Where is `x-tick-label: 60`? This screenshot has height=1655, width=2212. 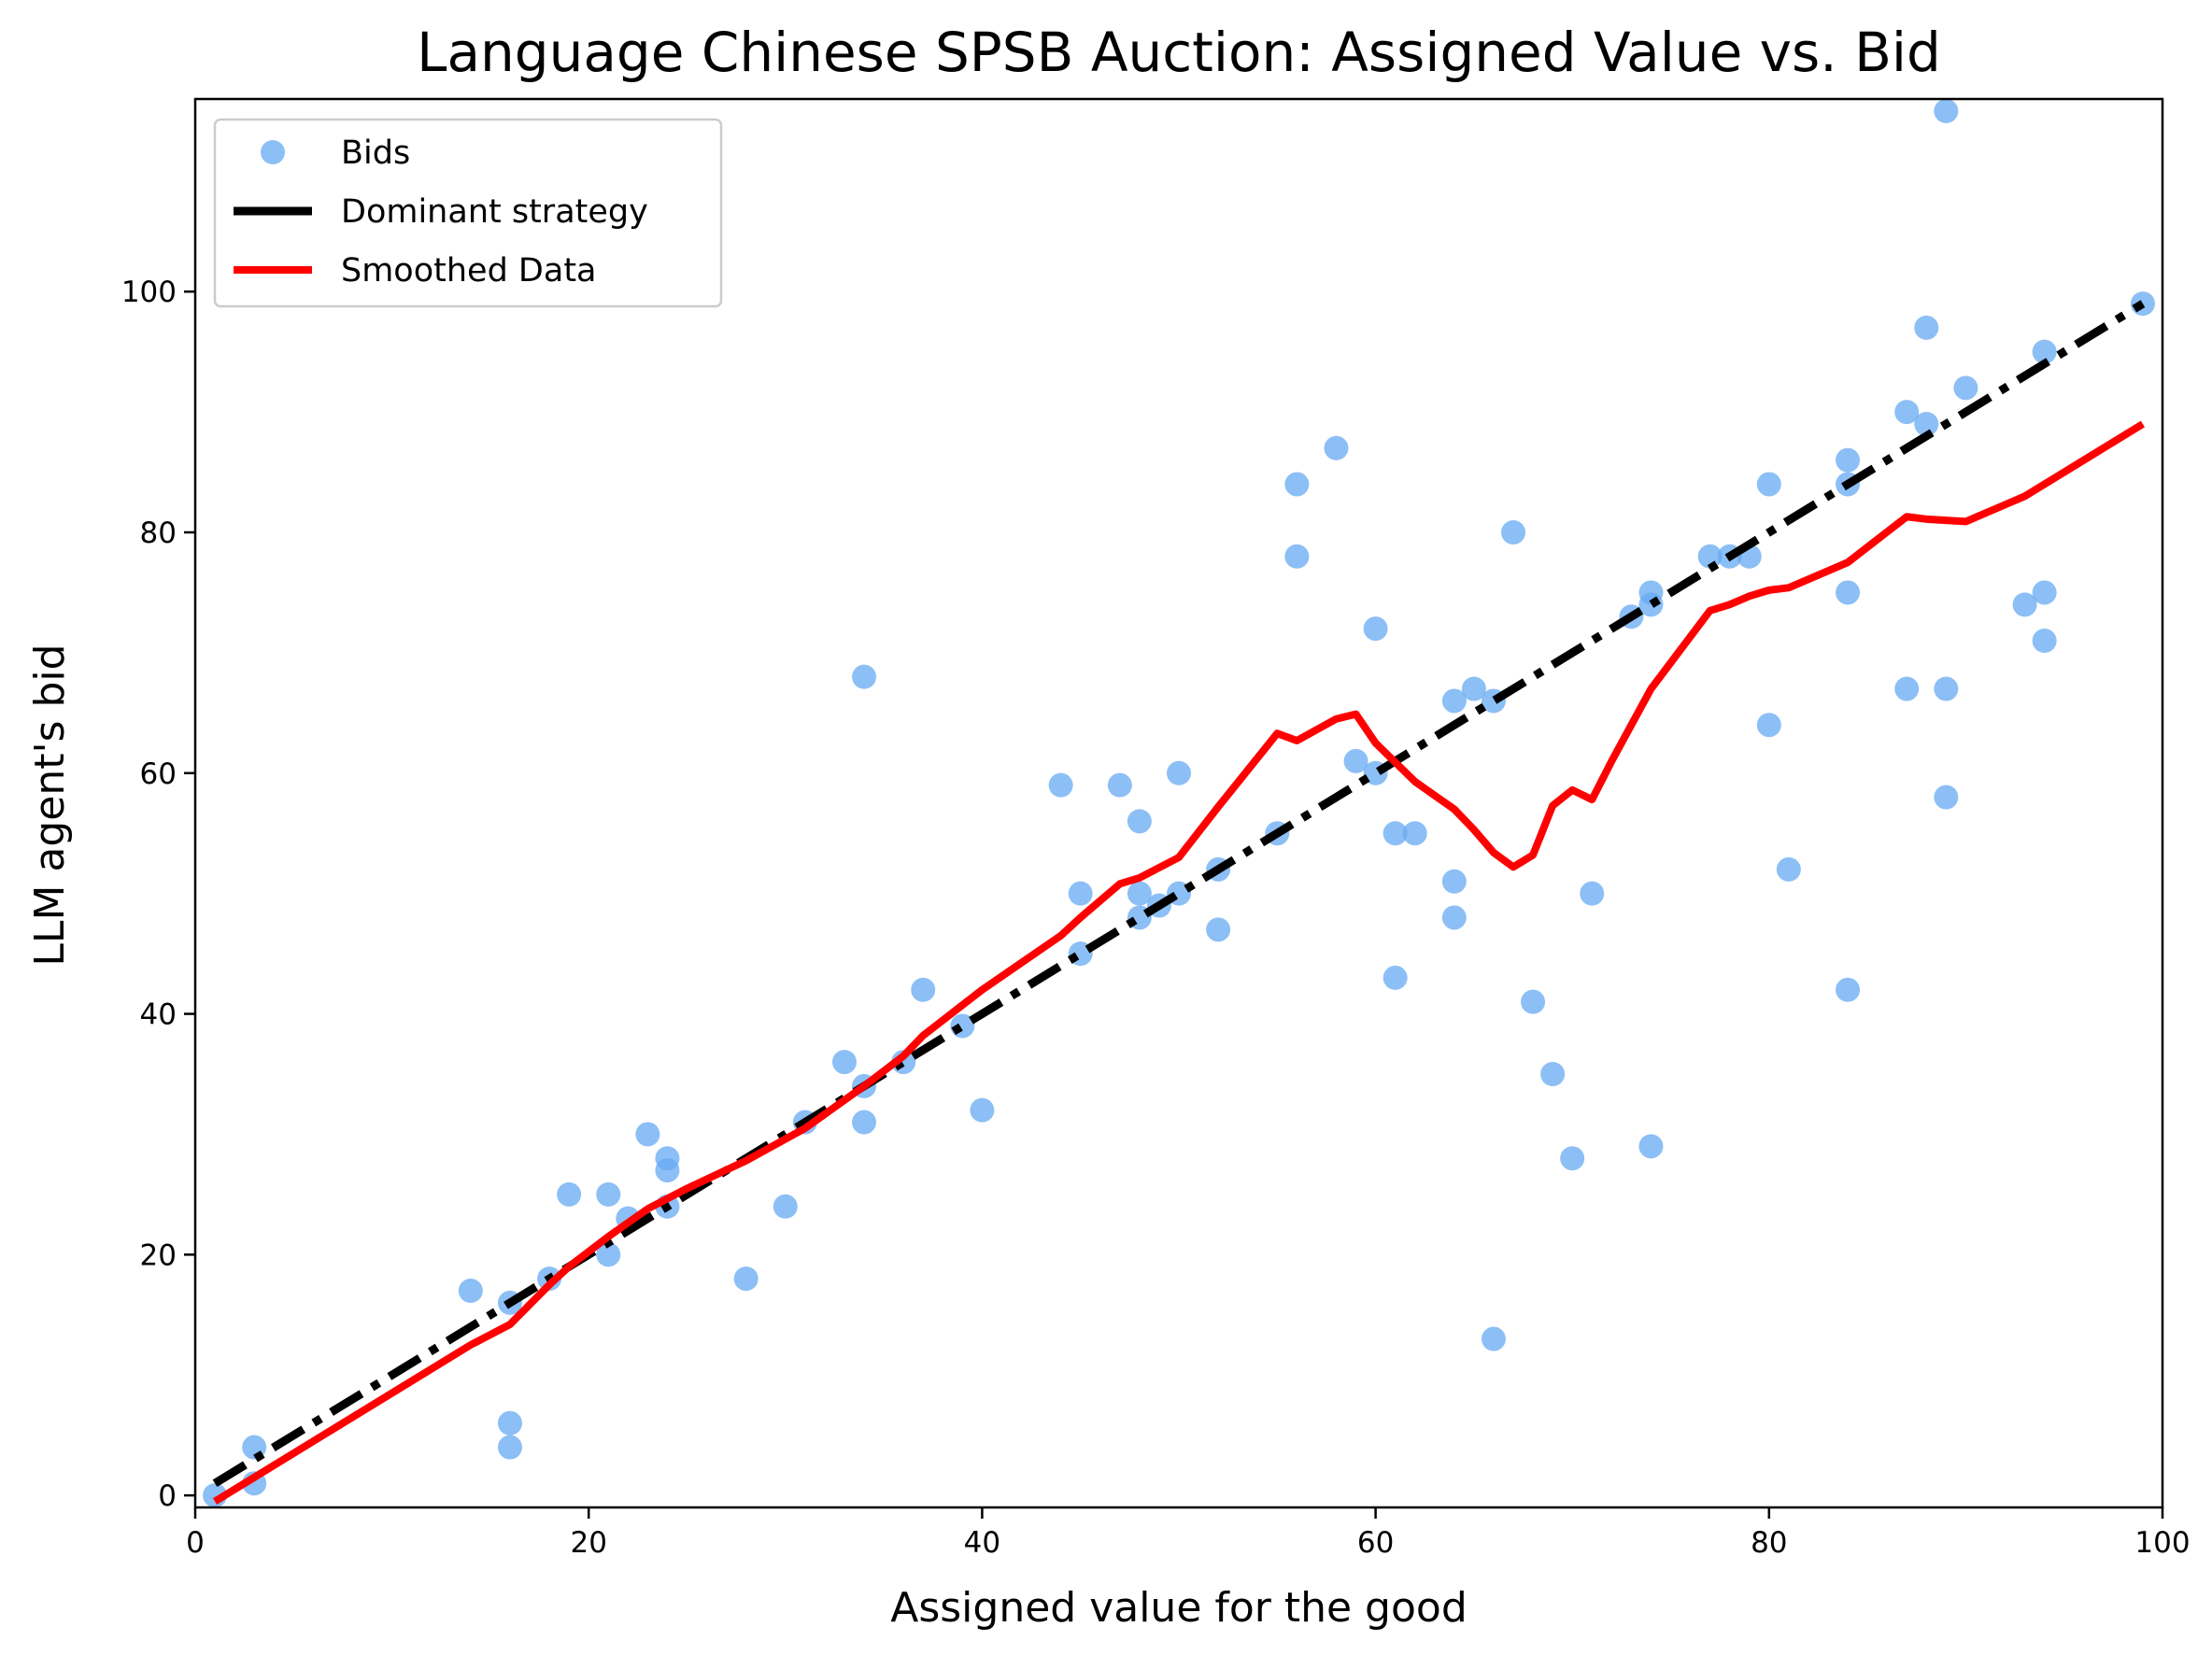
x-tick-label: 60 is located at coordinates (1375, 1543).